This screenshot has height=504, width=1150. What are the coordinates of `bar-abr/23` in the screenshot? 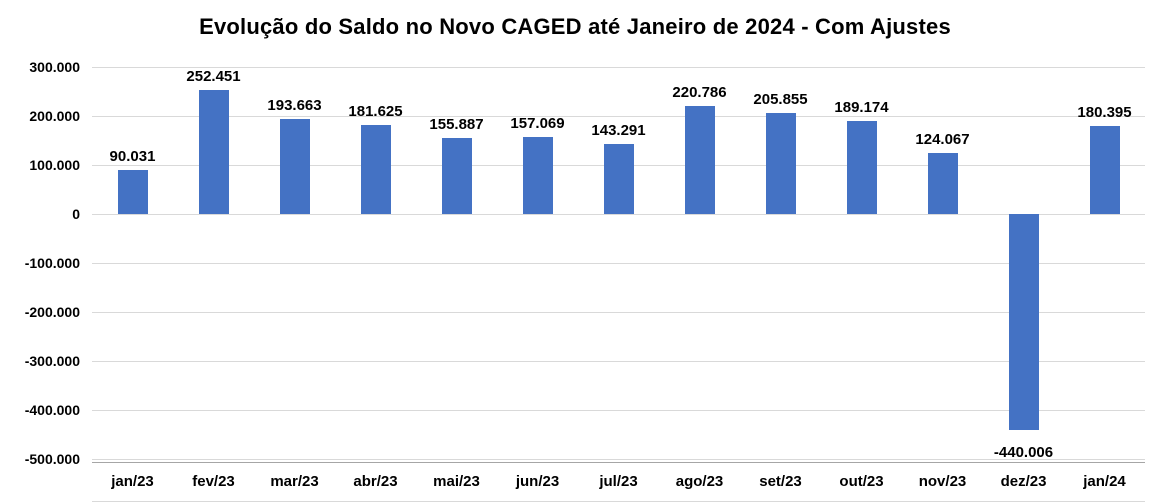 It's located at (375, 169).